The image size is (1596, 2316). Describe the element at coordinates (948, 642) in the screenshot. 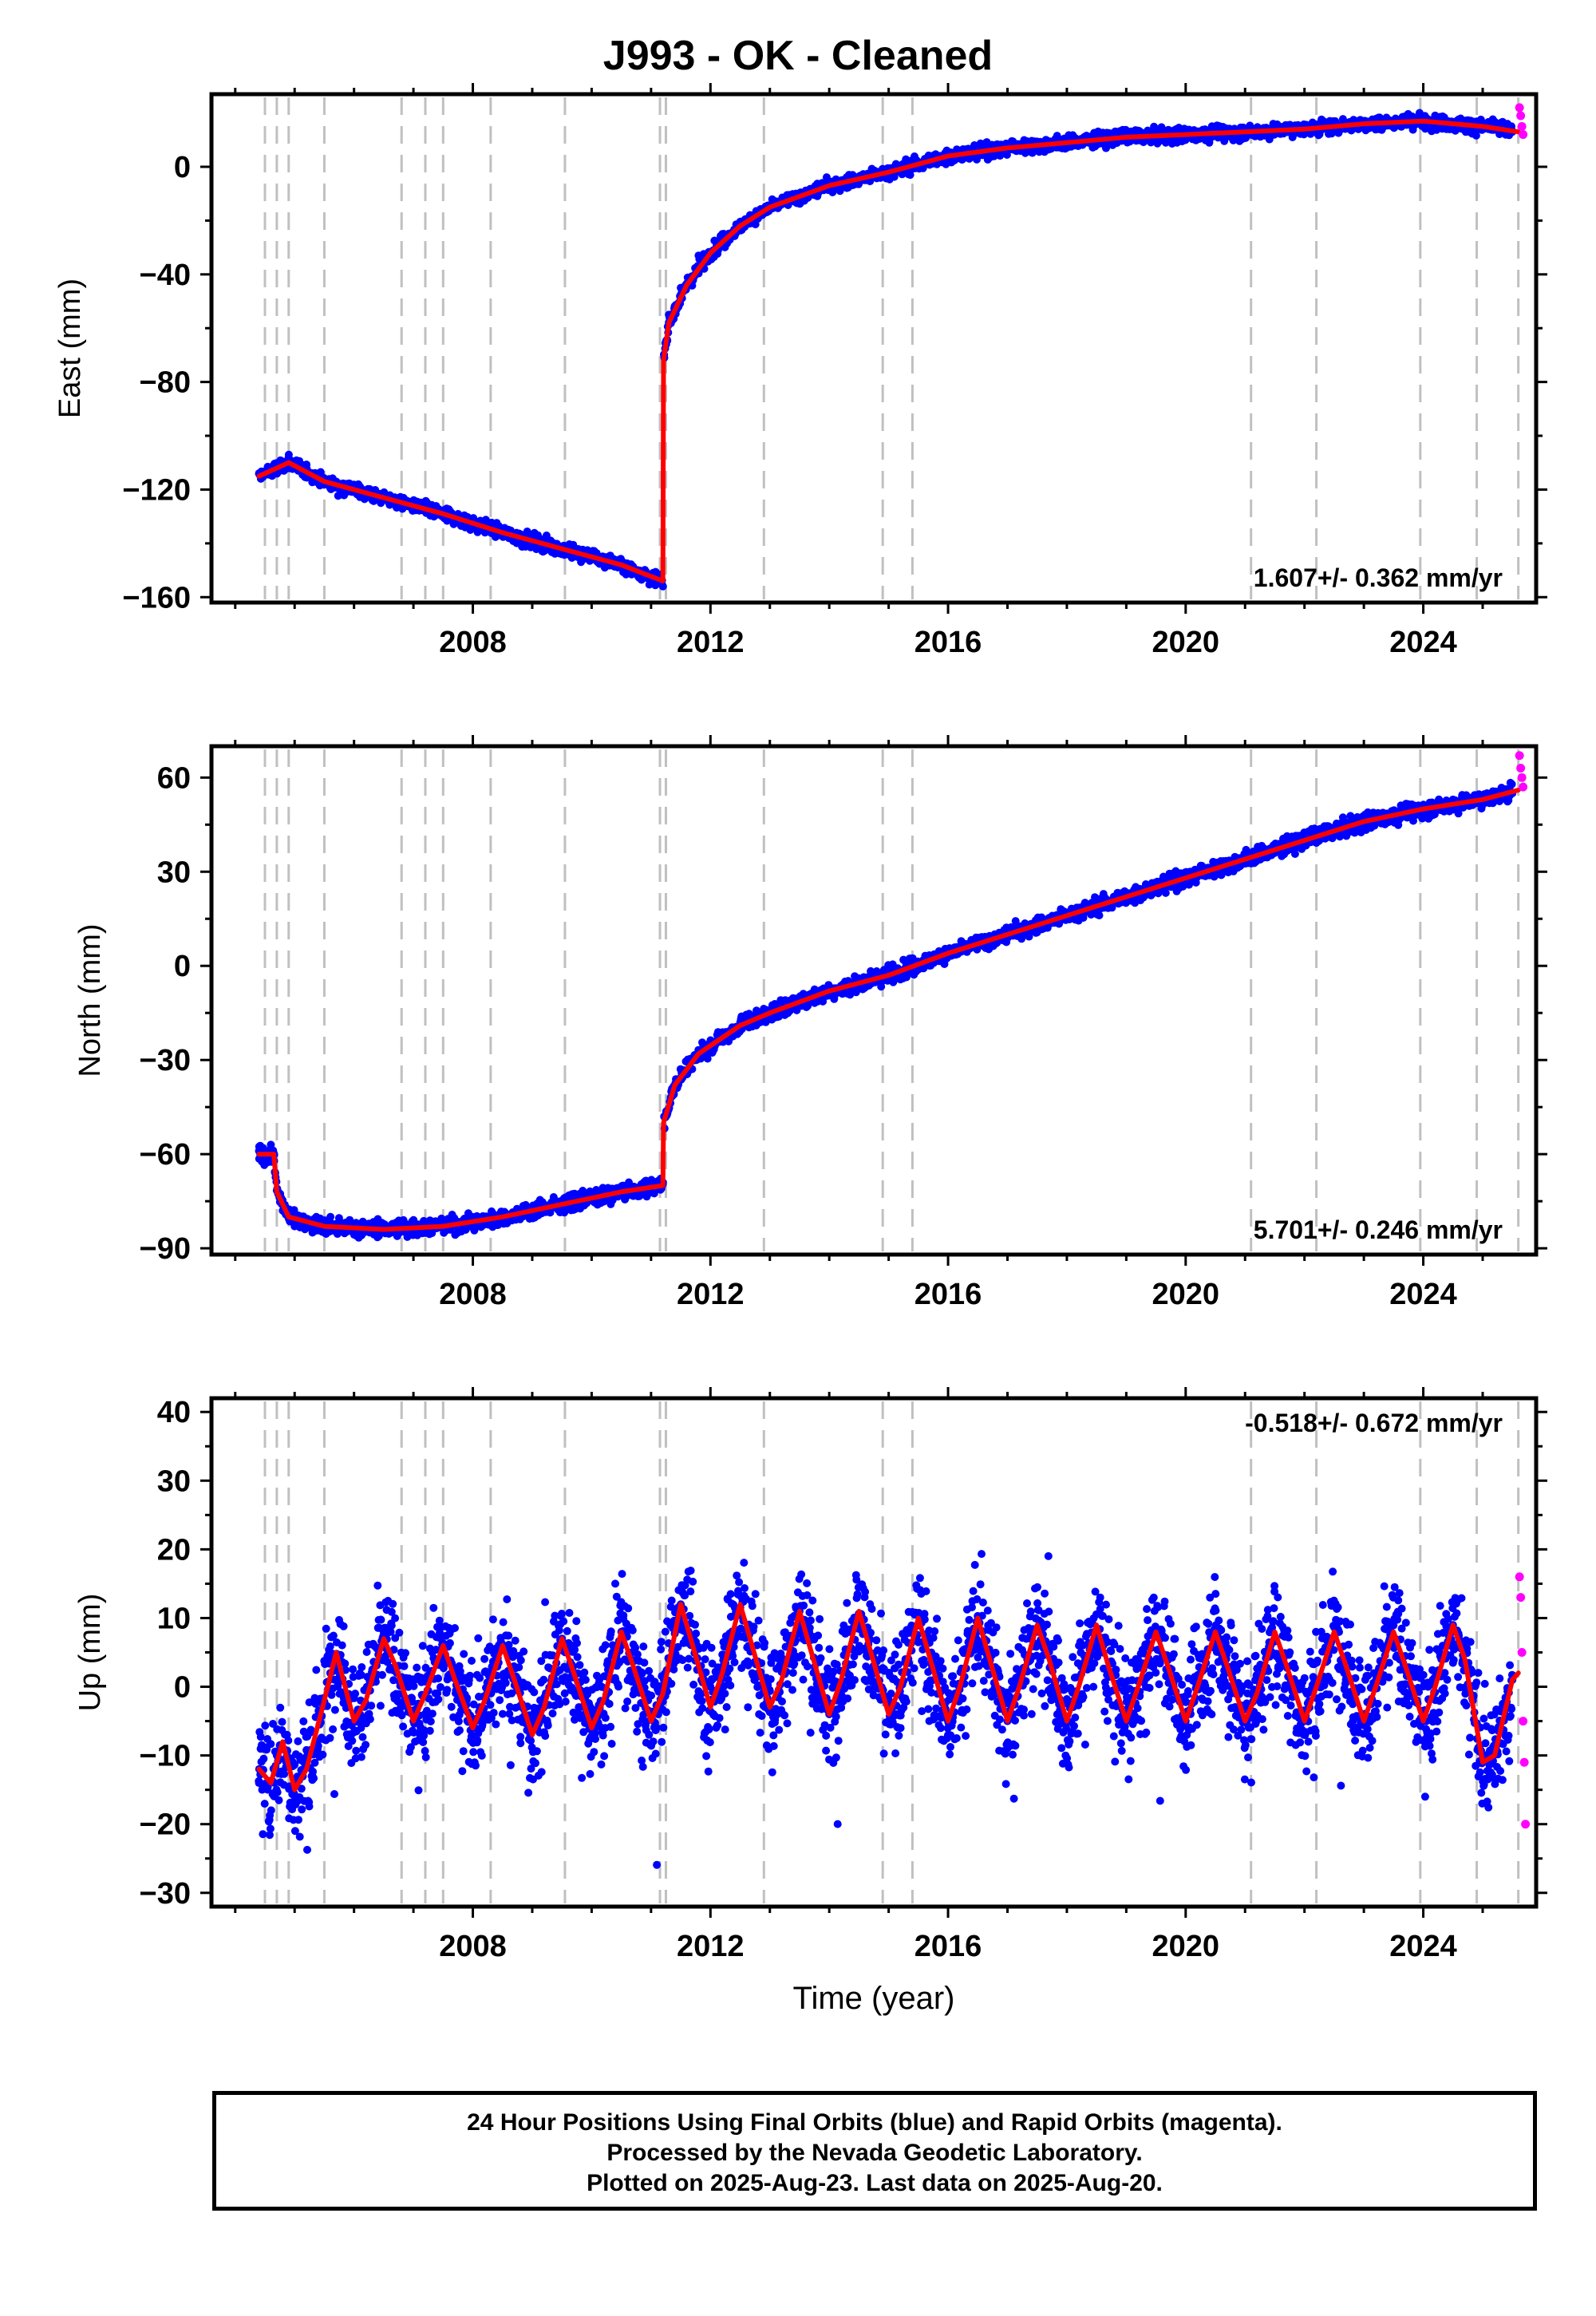

I see `x-tick-label: 2016` at that location.